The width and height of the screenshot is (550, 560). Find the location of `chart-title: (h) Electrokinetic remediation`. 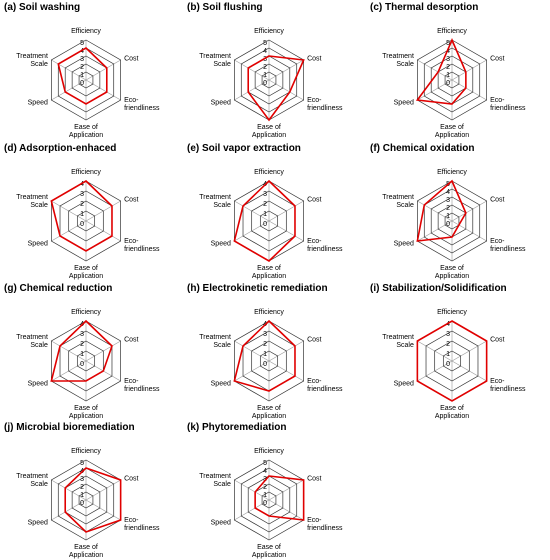

chart-title: (h) Electrokinetic remediation is located at coordinates (257, 288).